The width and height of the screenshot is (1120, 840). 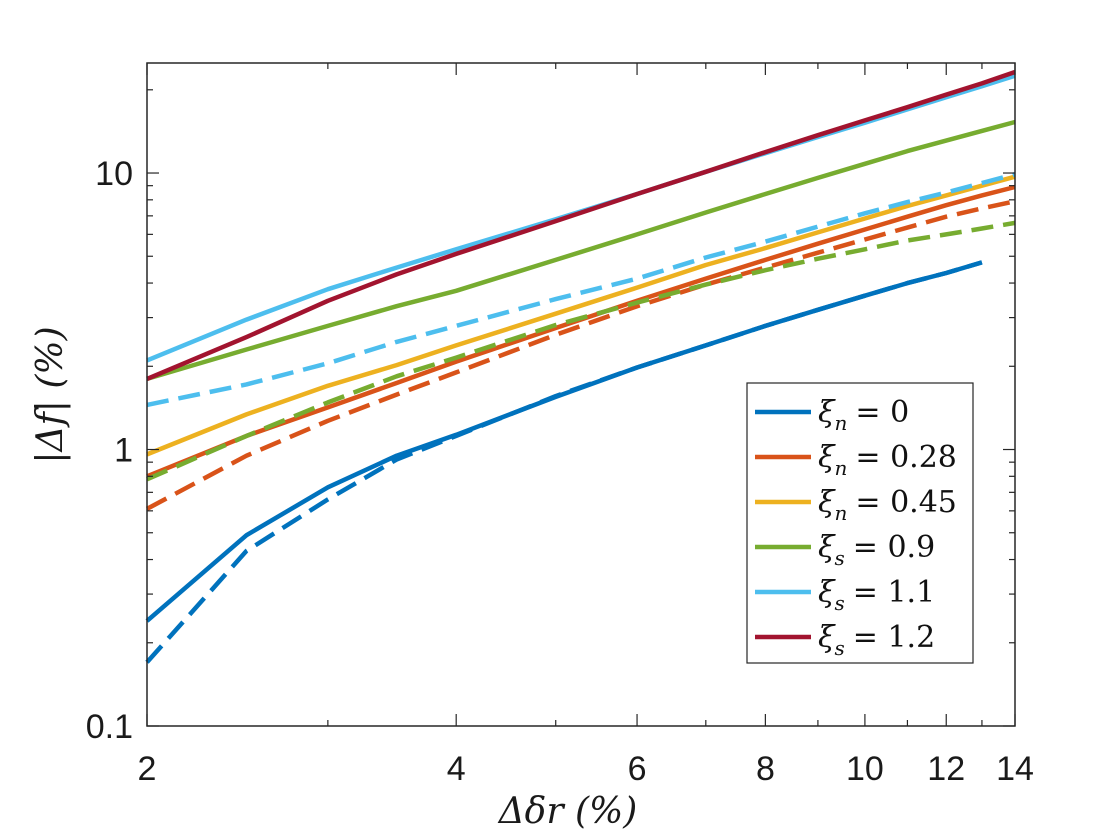 I want to click on legend-entry: ξn = 0.28, so click(x=887, y=460).